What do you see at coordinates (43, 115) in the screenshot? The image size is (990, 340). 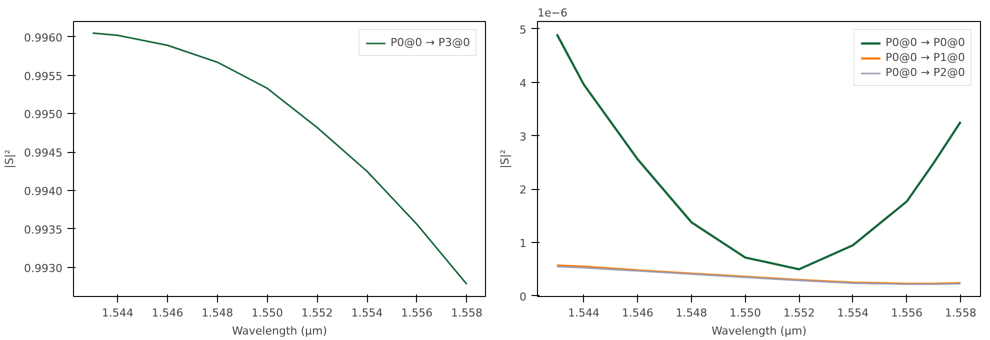 I see `y-tick-label: 0.9950` at bounding box center [43, 115].